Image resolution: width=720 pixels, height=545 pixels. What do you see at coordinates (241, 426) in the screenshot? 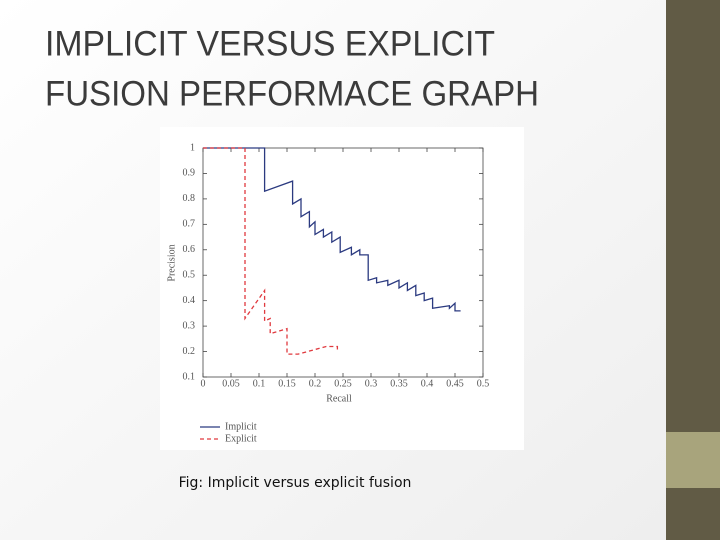
I see `legend-label: Implicit` at bounding box center [241, 426].